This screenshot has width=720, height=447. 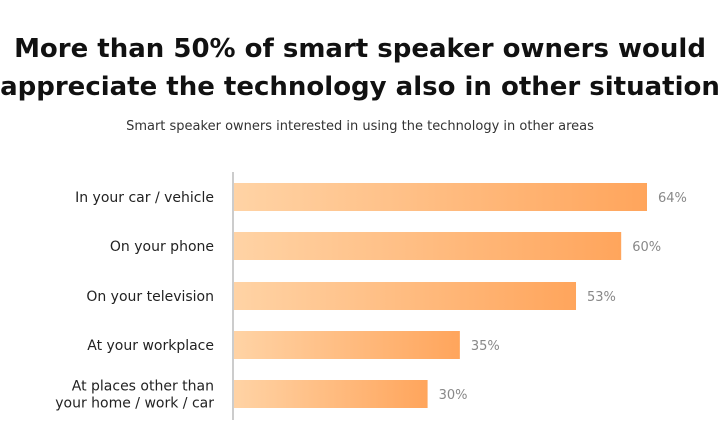 I want to click on category-label-3-line-0: At your workplace, so click(x=150, y=346).